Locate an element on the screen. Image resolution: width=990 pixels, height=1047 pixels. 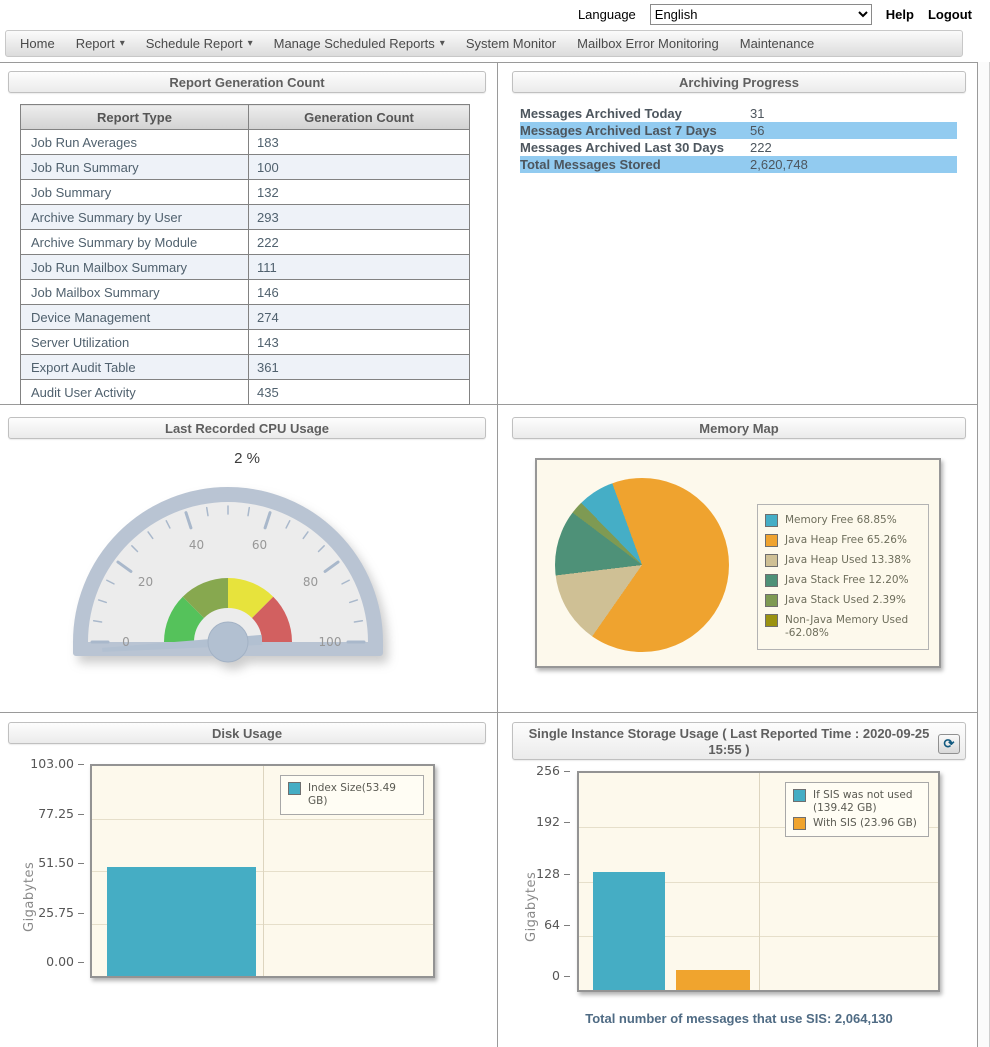
table-row: Archive Summary by Module 222 is located at coordinates (245, 242).